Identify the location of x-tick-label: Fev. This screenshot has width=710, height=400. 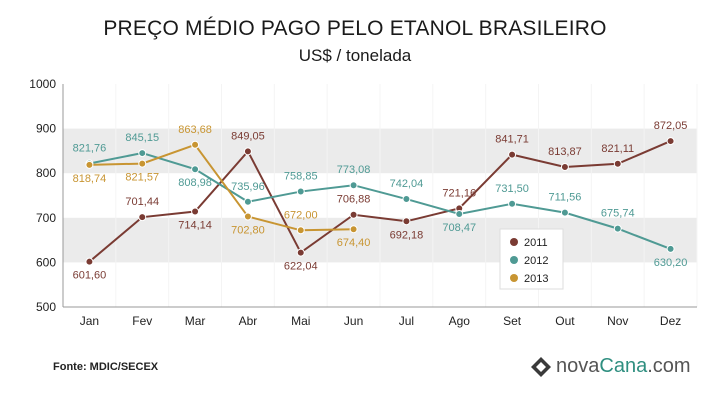
(142, 321).